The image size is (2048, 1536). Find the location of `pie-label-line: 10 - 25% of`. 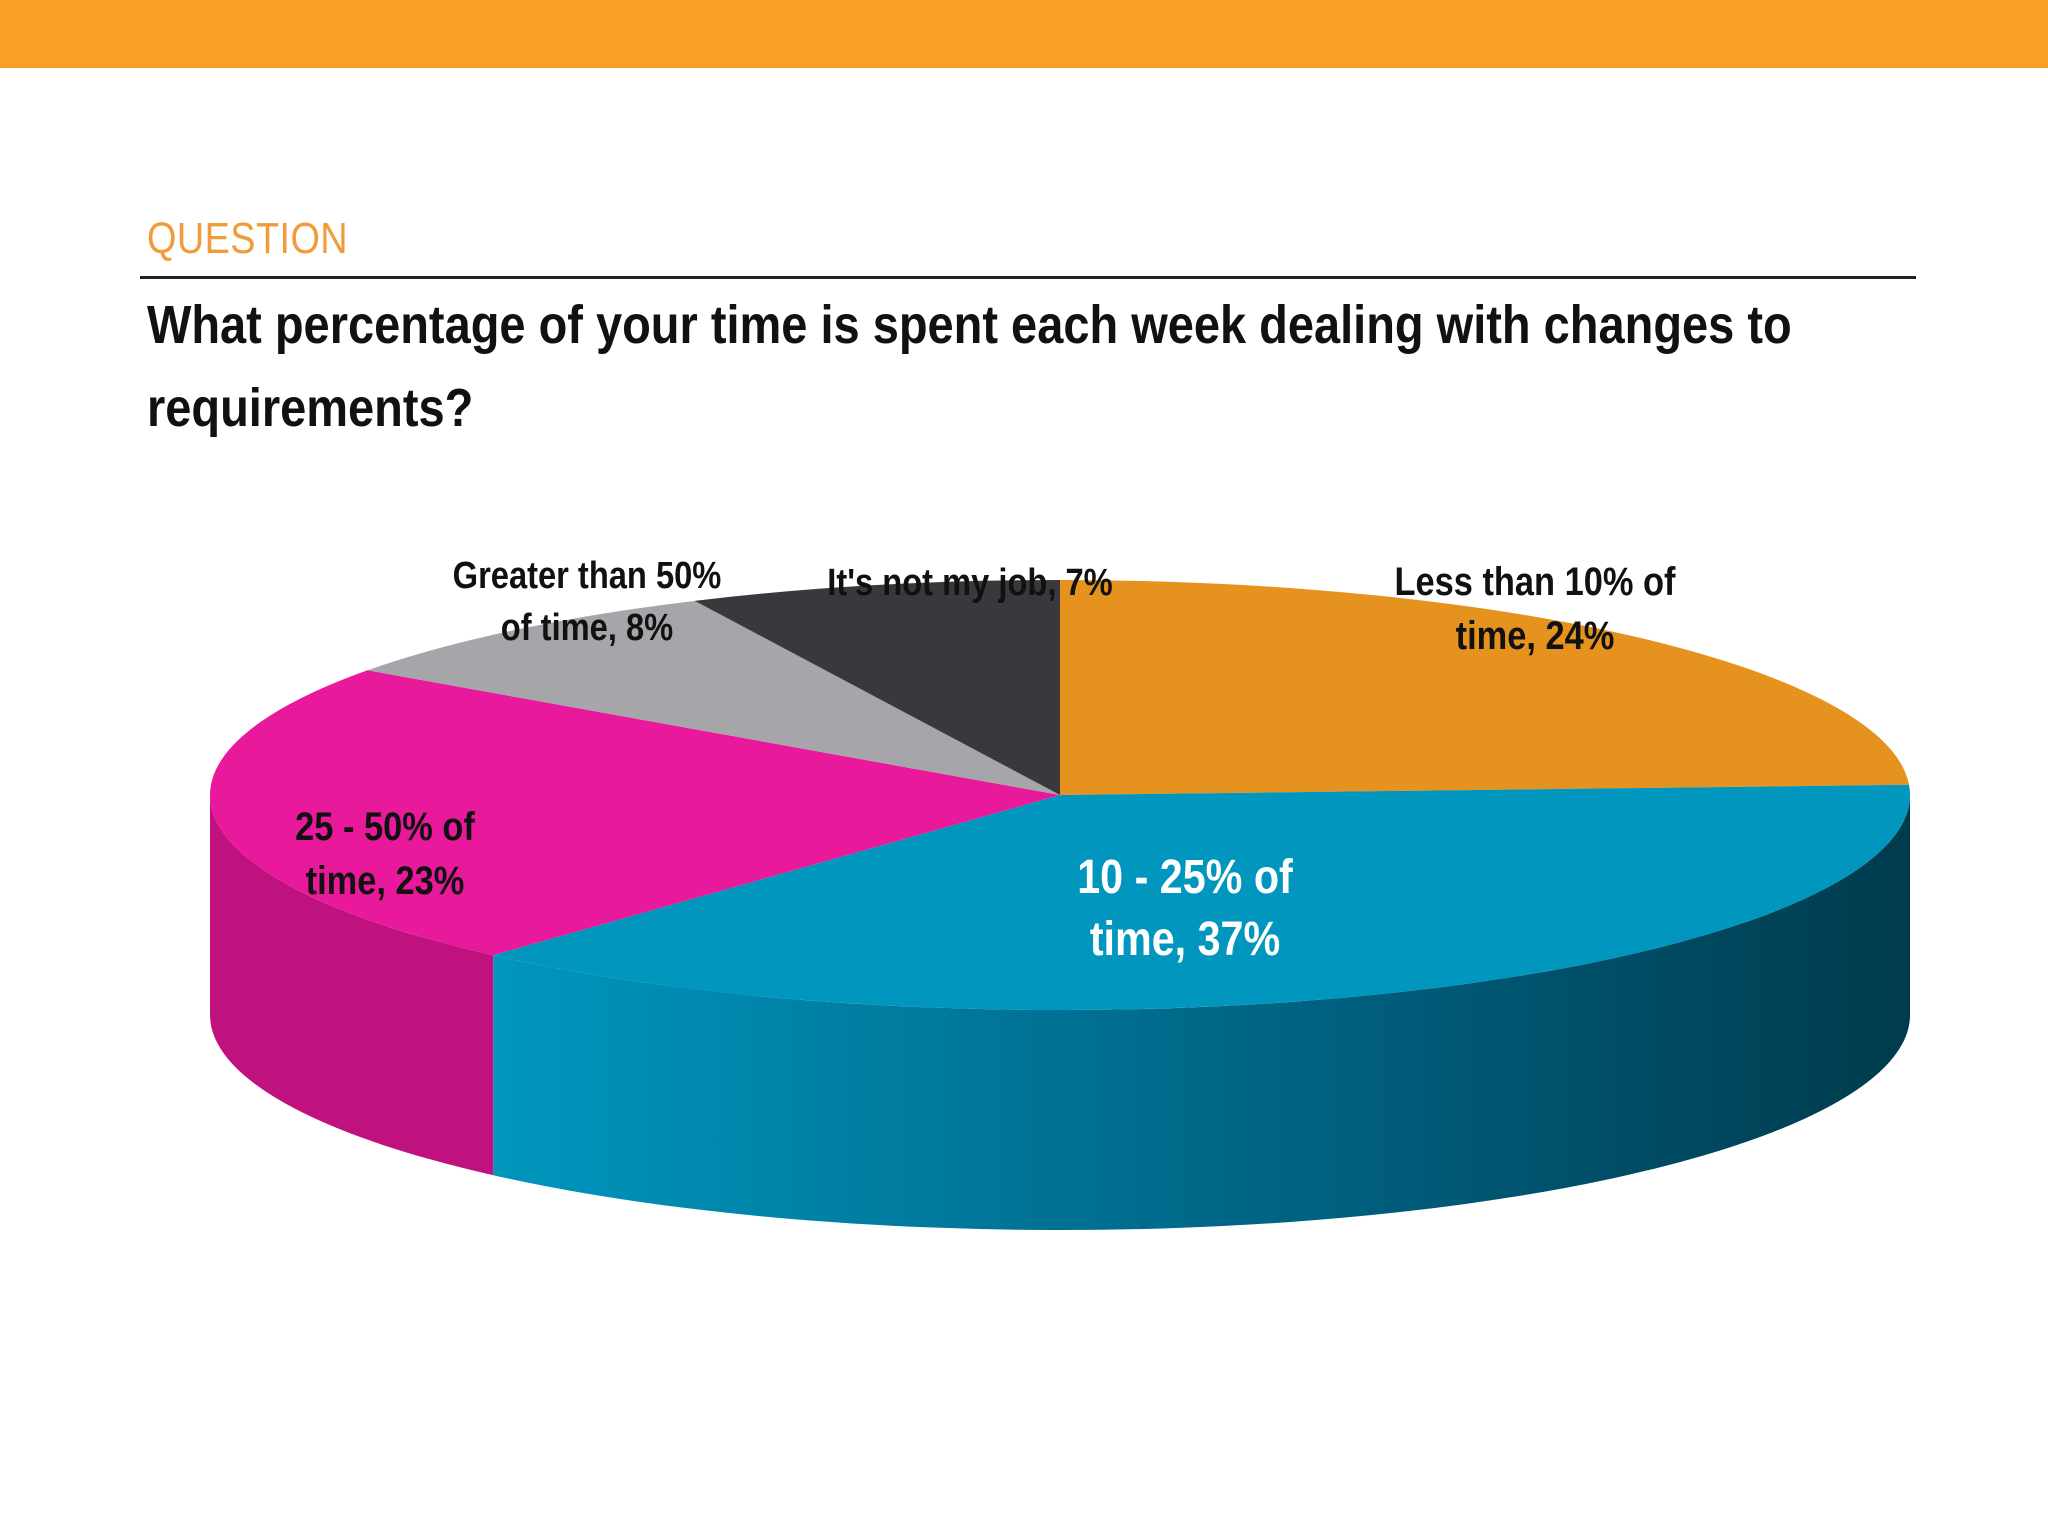

pie-label-line: 10 - 25% of is located at coordinates (1185, 877).